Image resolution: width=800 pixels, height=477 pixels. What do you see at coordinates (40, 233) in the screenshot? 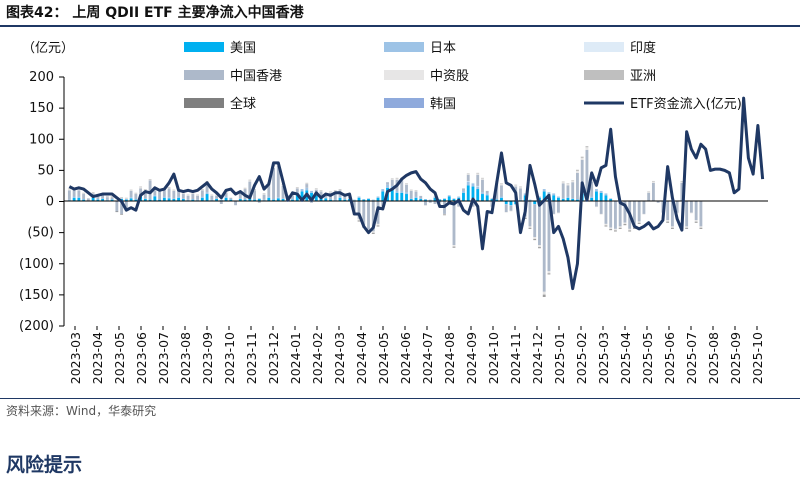
I see `y-tick-label: (50)` at bounding box center [40, 233].